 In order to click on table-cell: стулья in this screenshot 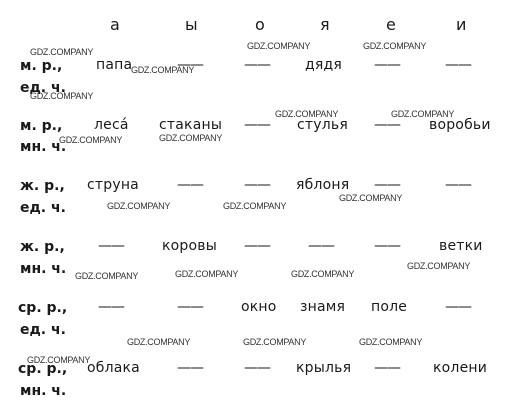, I will do `click(322, 125)`.